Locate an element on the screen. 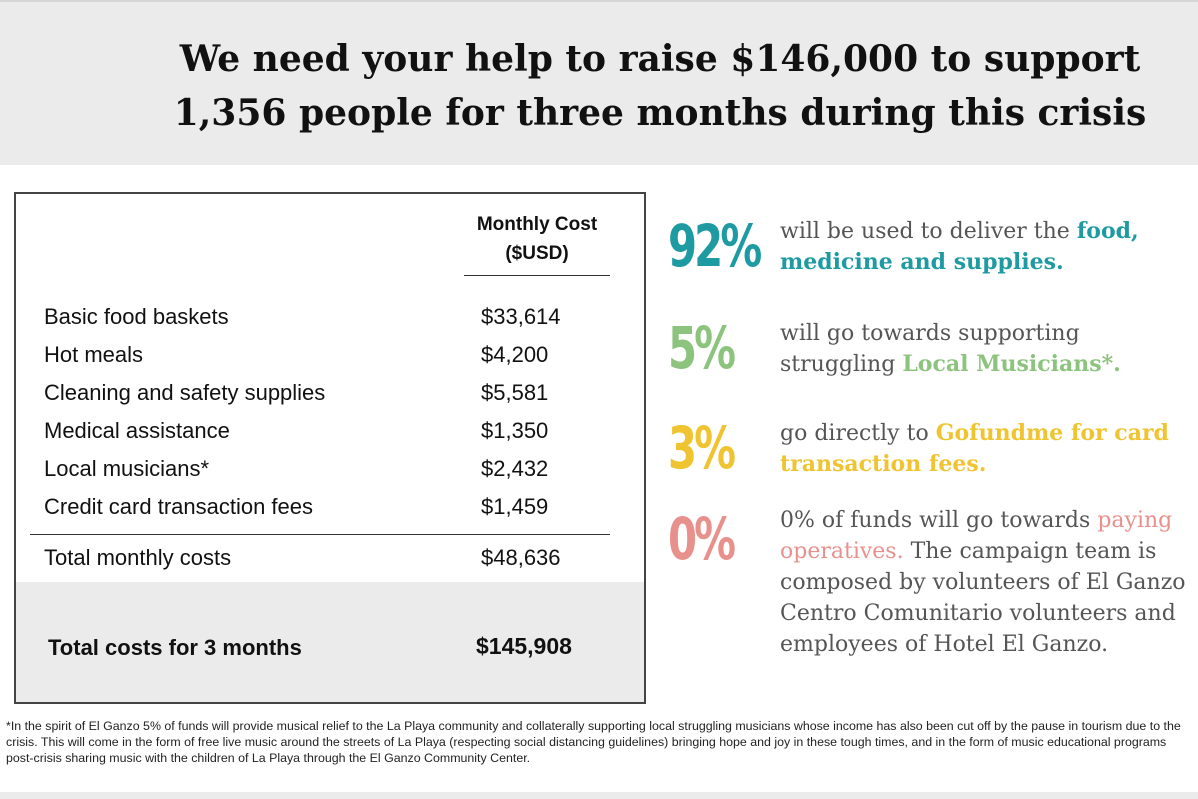 This screenshot has width=1198, height=799. monthly-total-row: Total monthly costs $48,636 is located at coordinates (330, 558).